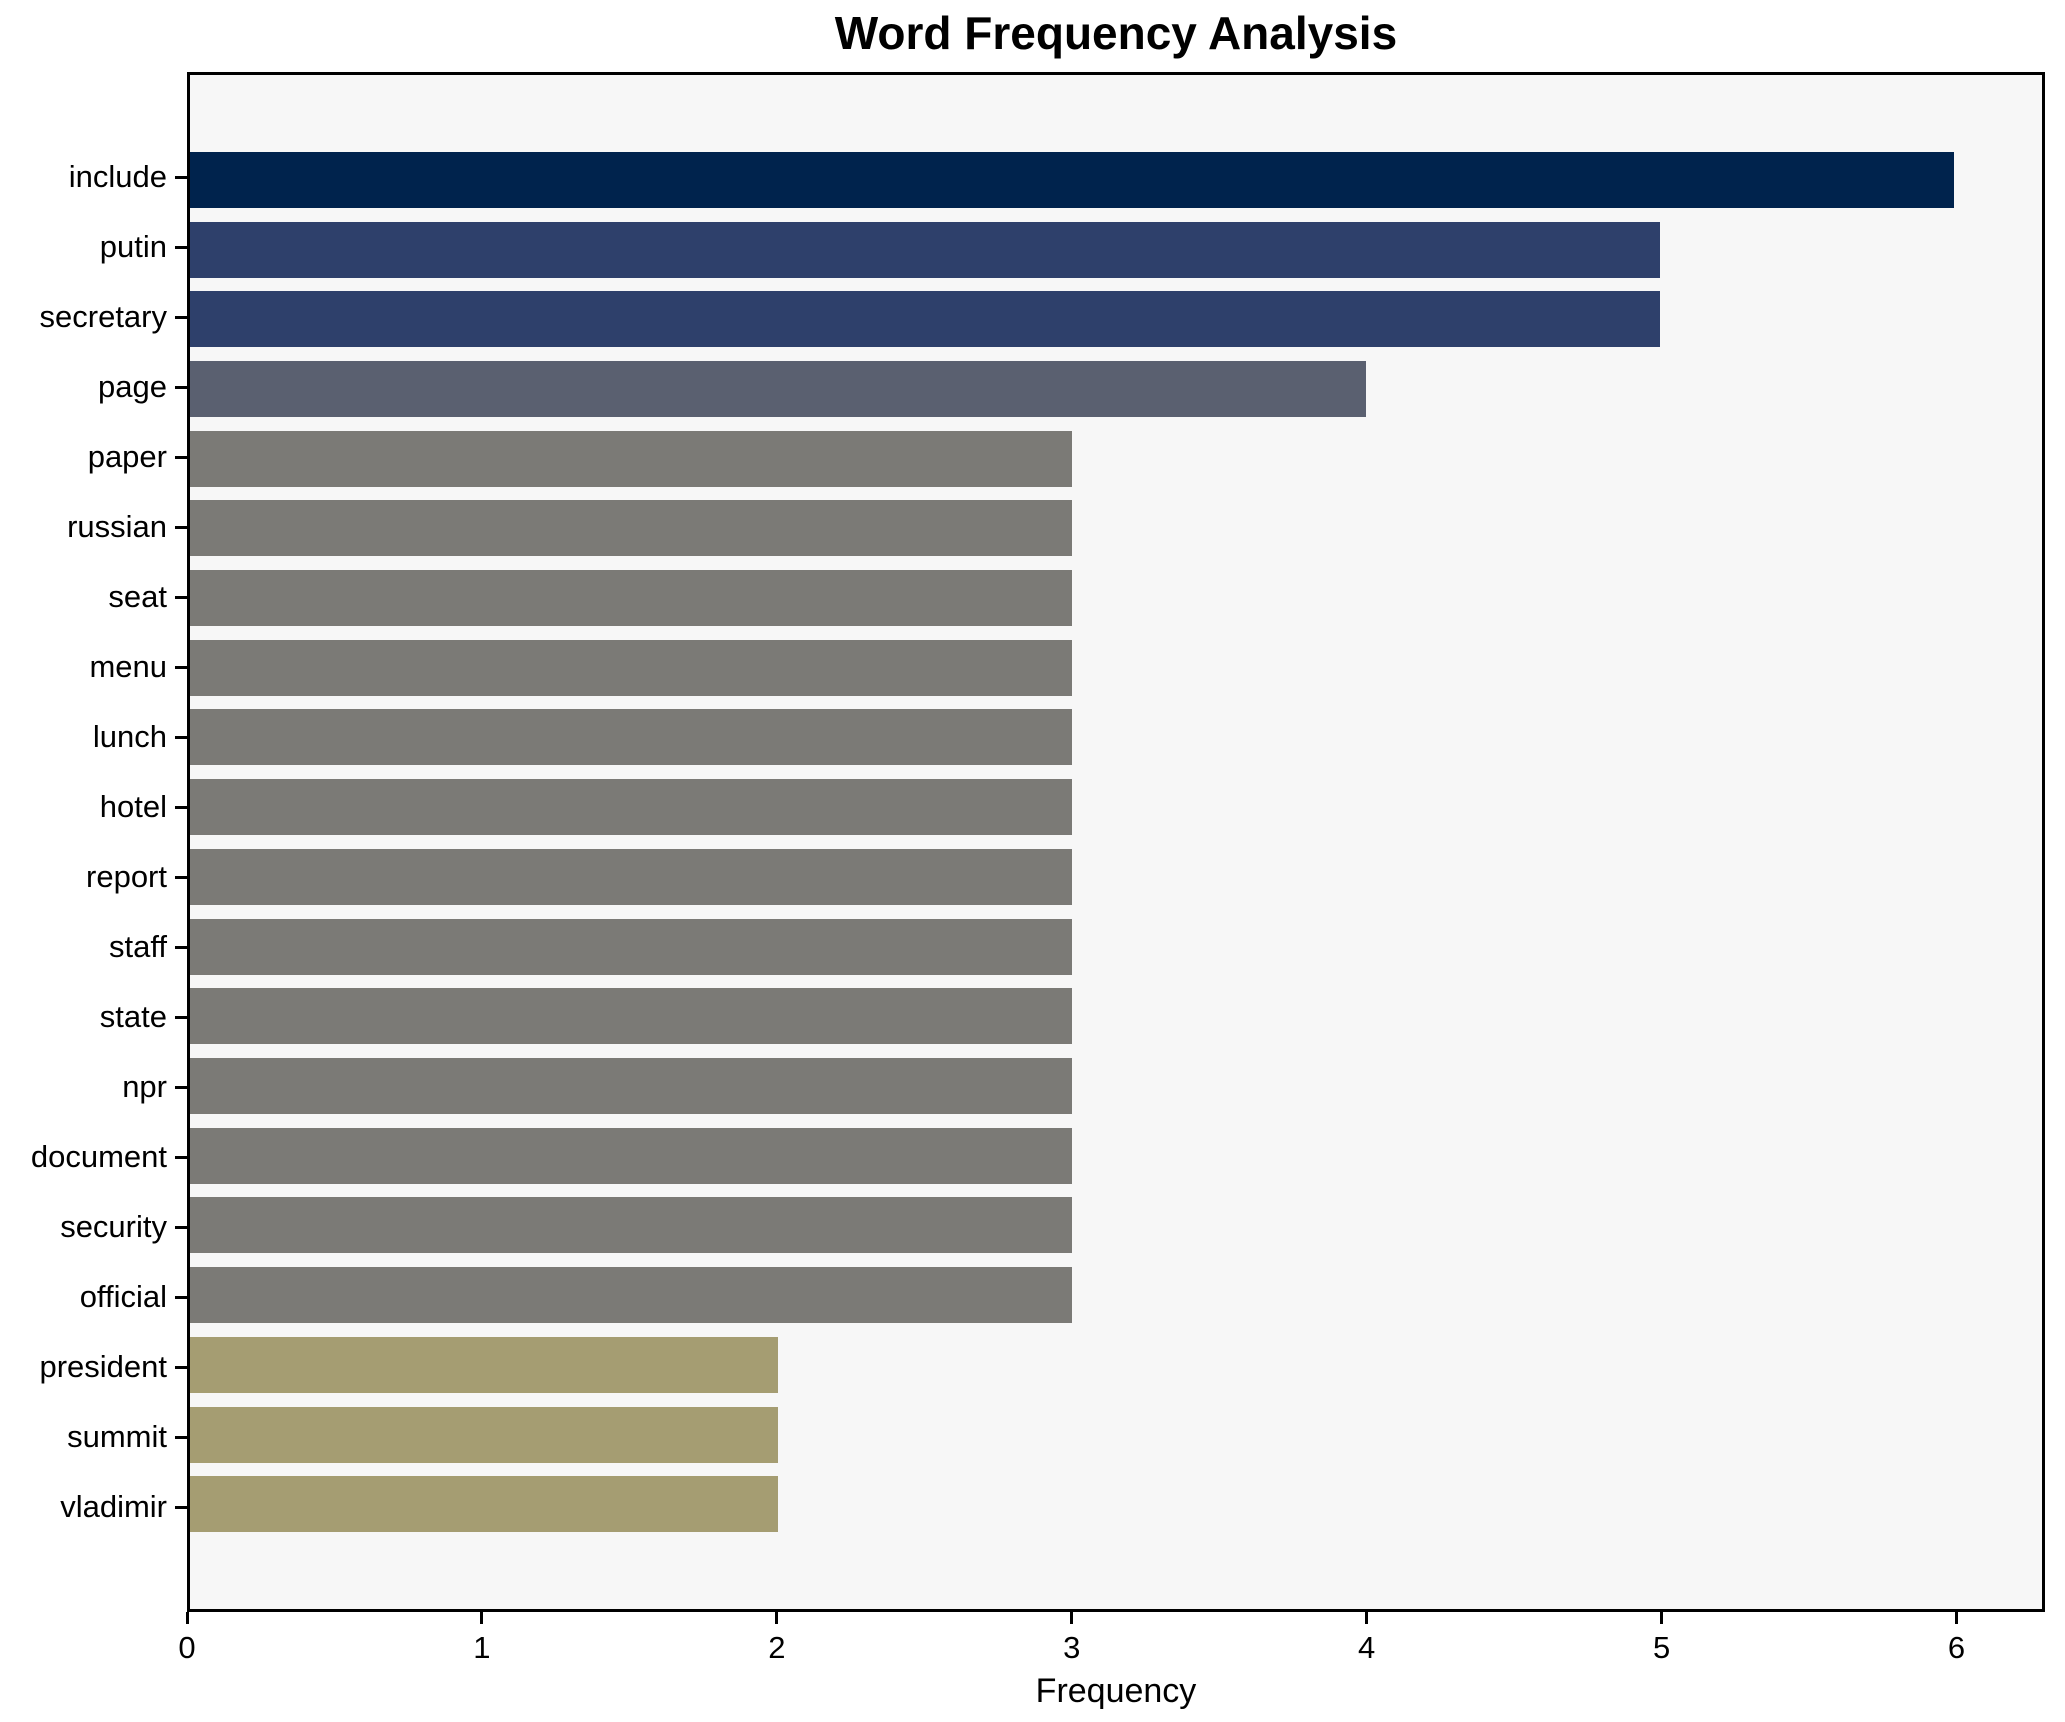 Image resolution: width=2065 pixels, height=1722 pixels. What do you see at coordinates (631, 1085) in the screenshot?
I see `bar-npr` at bounding box center [631, 1085].